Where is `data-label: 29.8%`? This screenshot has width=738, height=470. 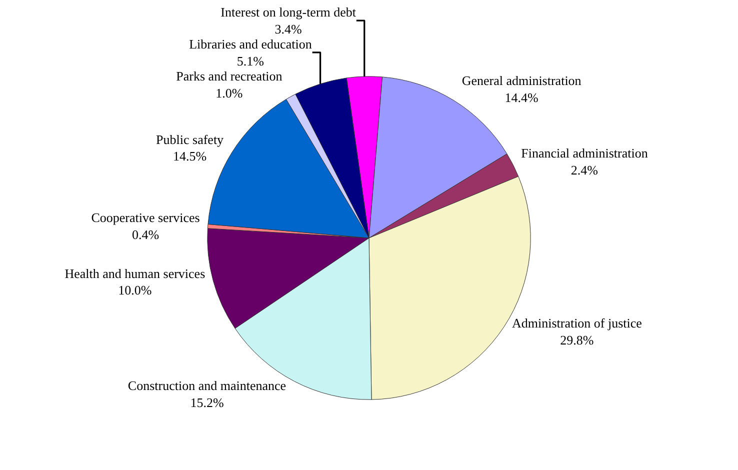
data-label: 29.8% is located at coordinates (577, 340).